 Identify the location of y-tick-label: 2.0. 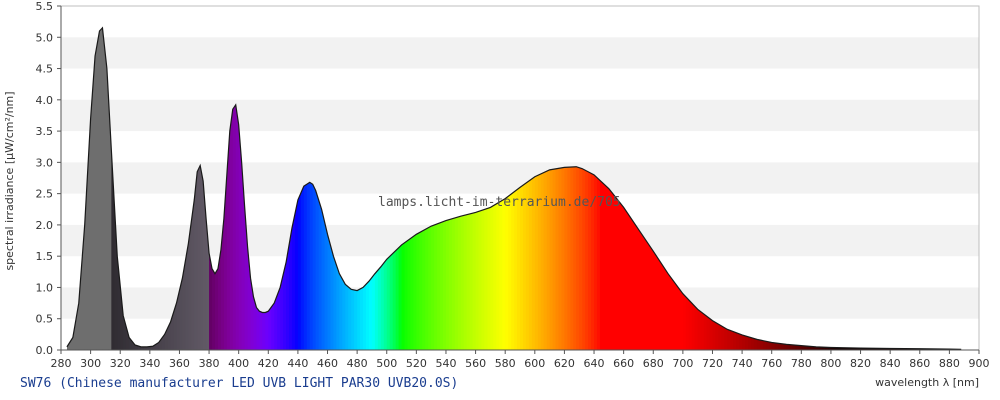
(45, 225).